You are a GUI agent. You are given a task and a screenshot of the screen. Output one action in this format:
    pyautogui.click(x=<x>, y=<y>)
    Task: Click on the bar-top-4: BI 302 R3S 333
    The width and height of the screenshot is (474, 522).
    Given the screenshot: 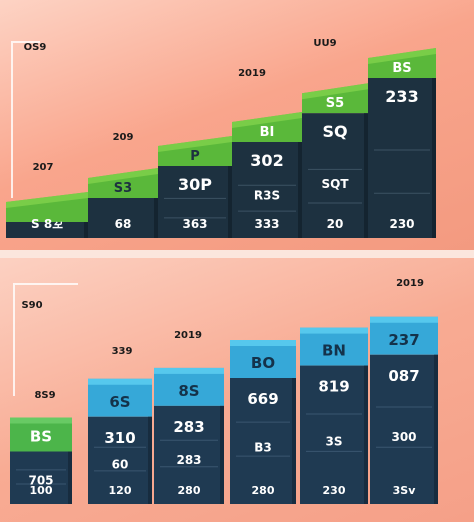 What is the action you would take?
    pyautogui.click(x=267, y=175)
    